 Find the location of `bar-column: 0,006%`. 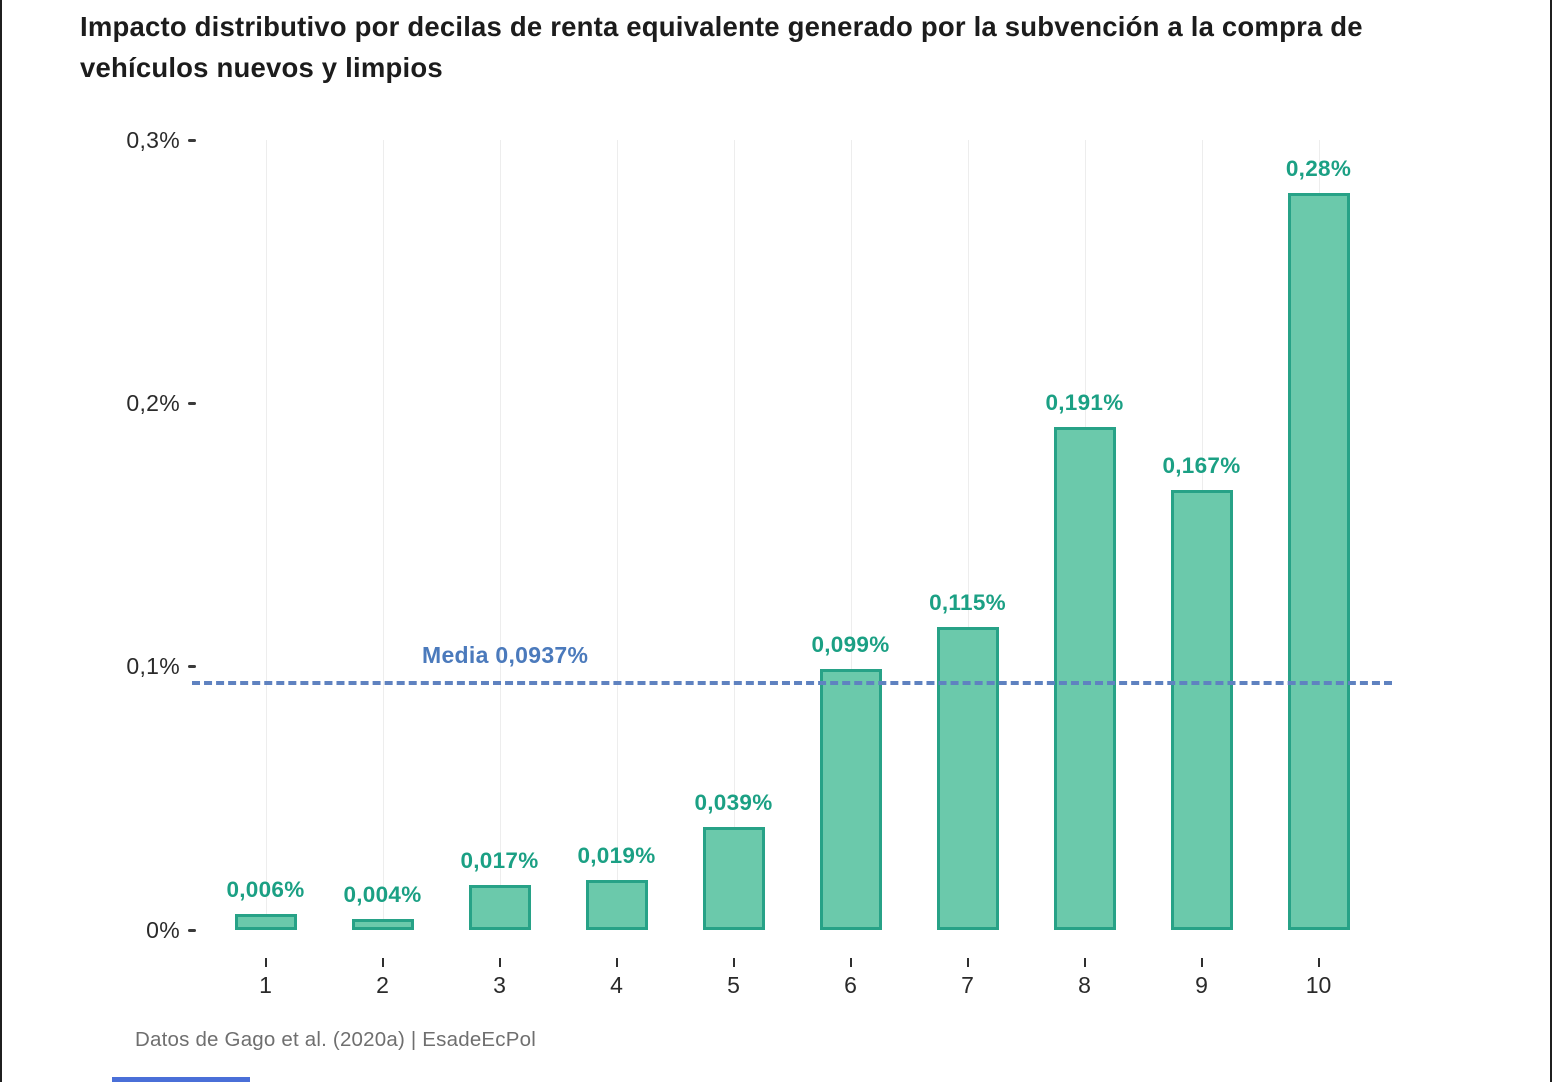

bar-column: 0,006% is located at coordinates (265, 535).